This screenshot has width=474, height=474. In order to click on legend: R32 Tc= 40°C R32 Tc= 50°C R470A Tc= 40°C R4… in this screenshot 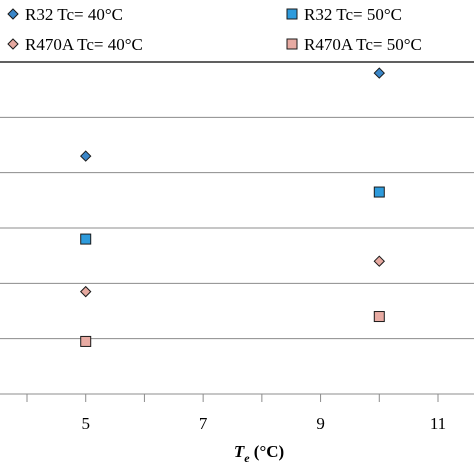, I will do `click(214, 29)`.